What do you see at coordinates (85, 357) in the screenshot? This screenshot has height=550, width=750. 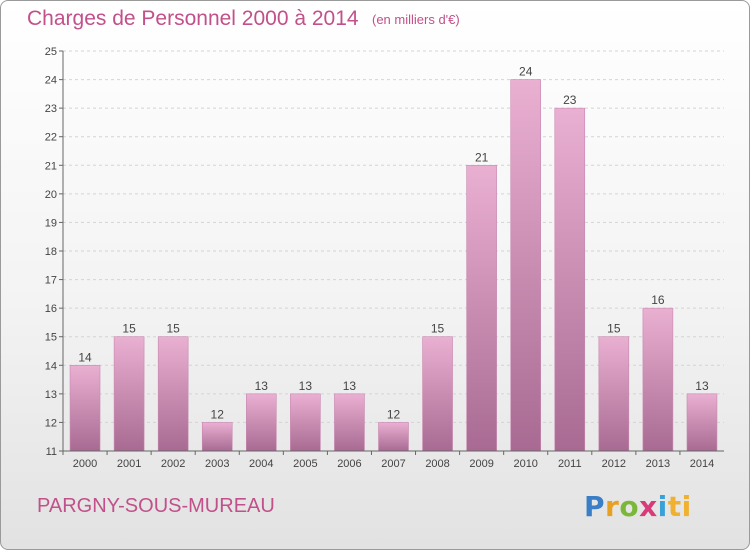 I see `value-label-2000: 14` at bounding box center [85, 357].